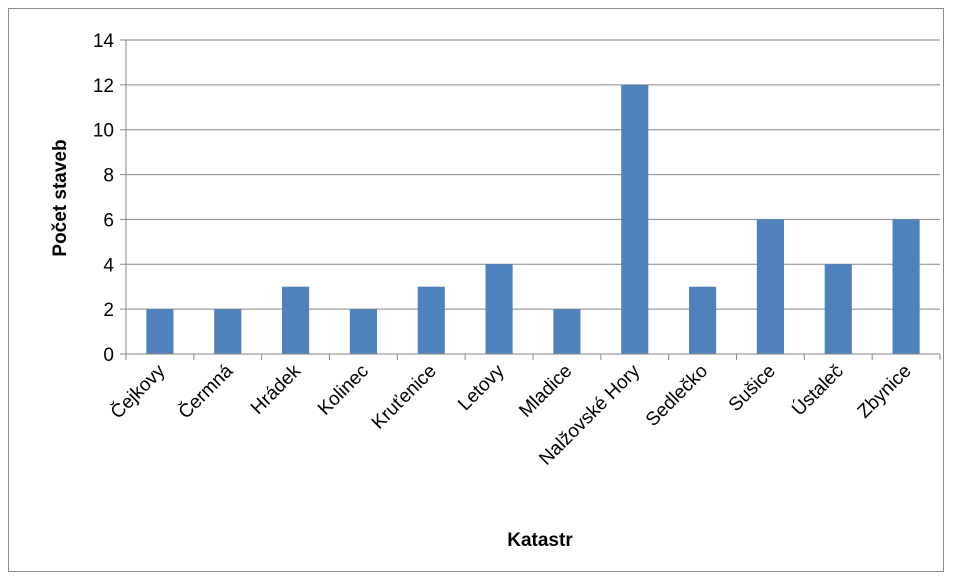  I want to click on y-tick-label: 12, so click(103, 86).